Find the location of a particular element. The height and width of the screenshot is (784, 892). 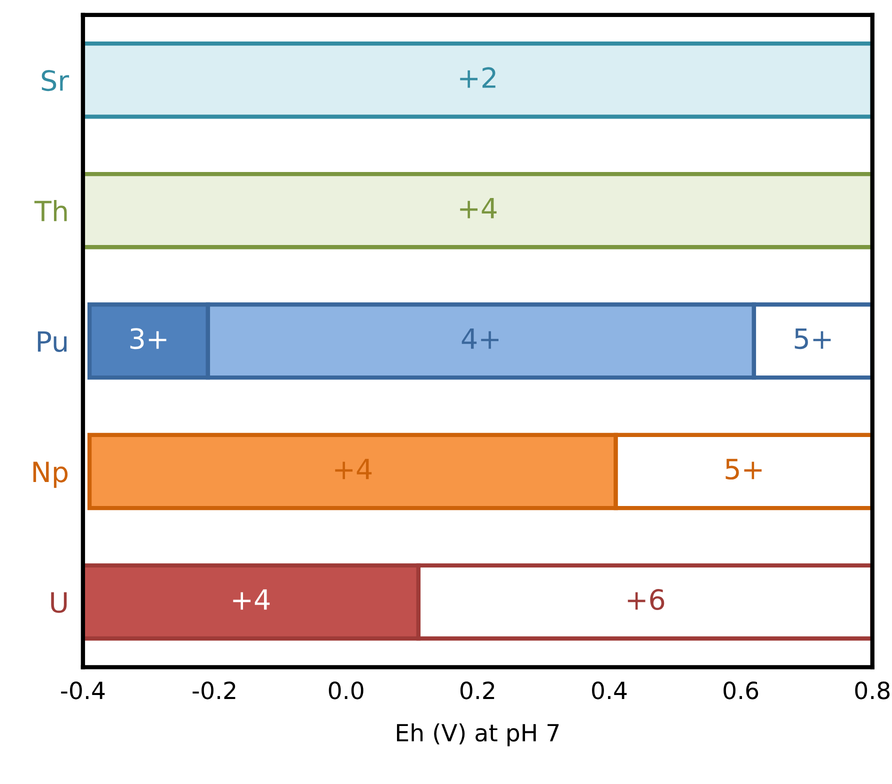

y-tick-label: Pu is located at coordinates (52, 341).